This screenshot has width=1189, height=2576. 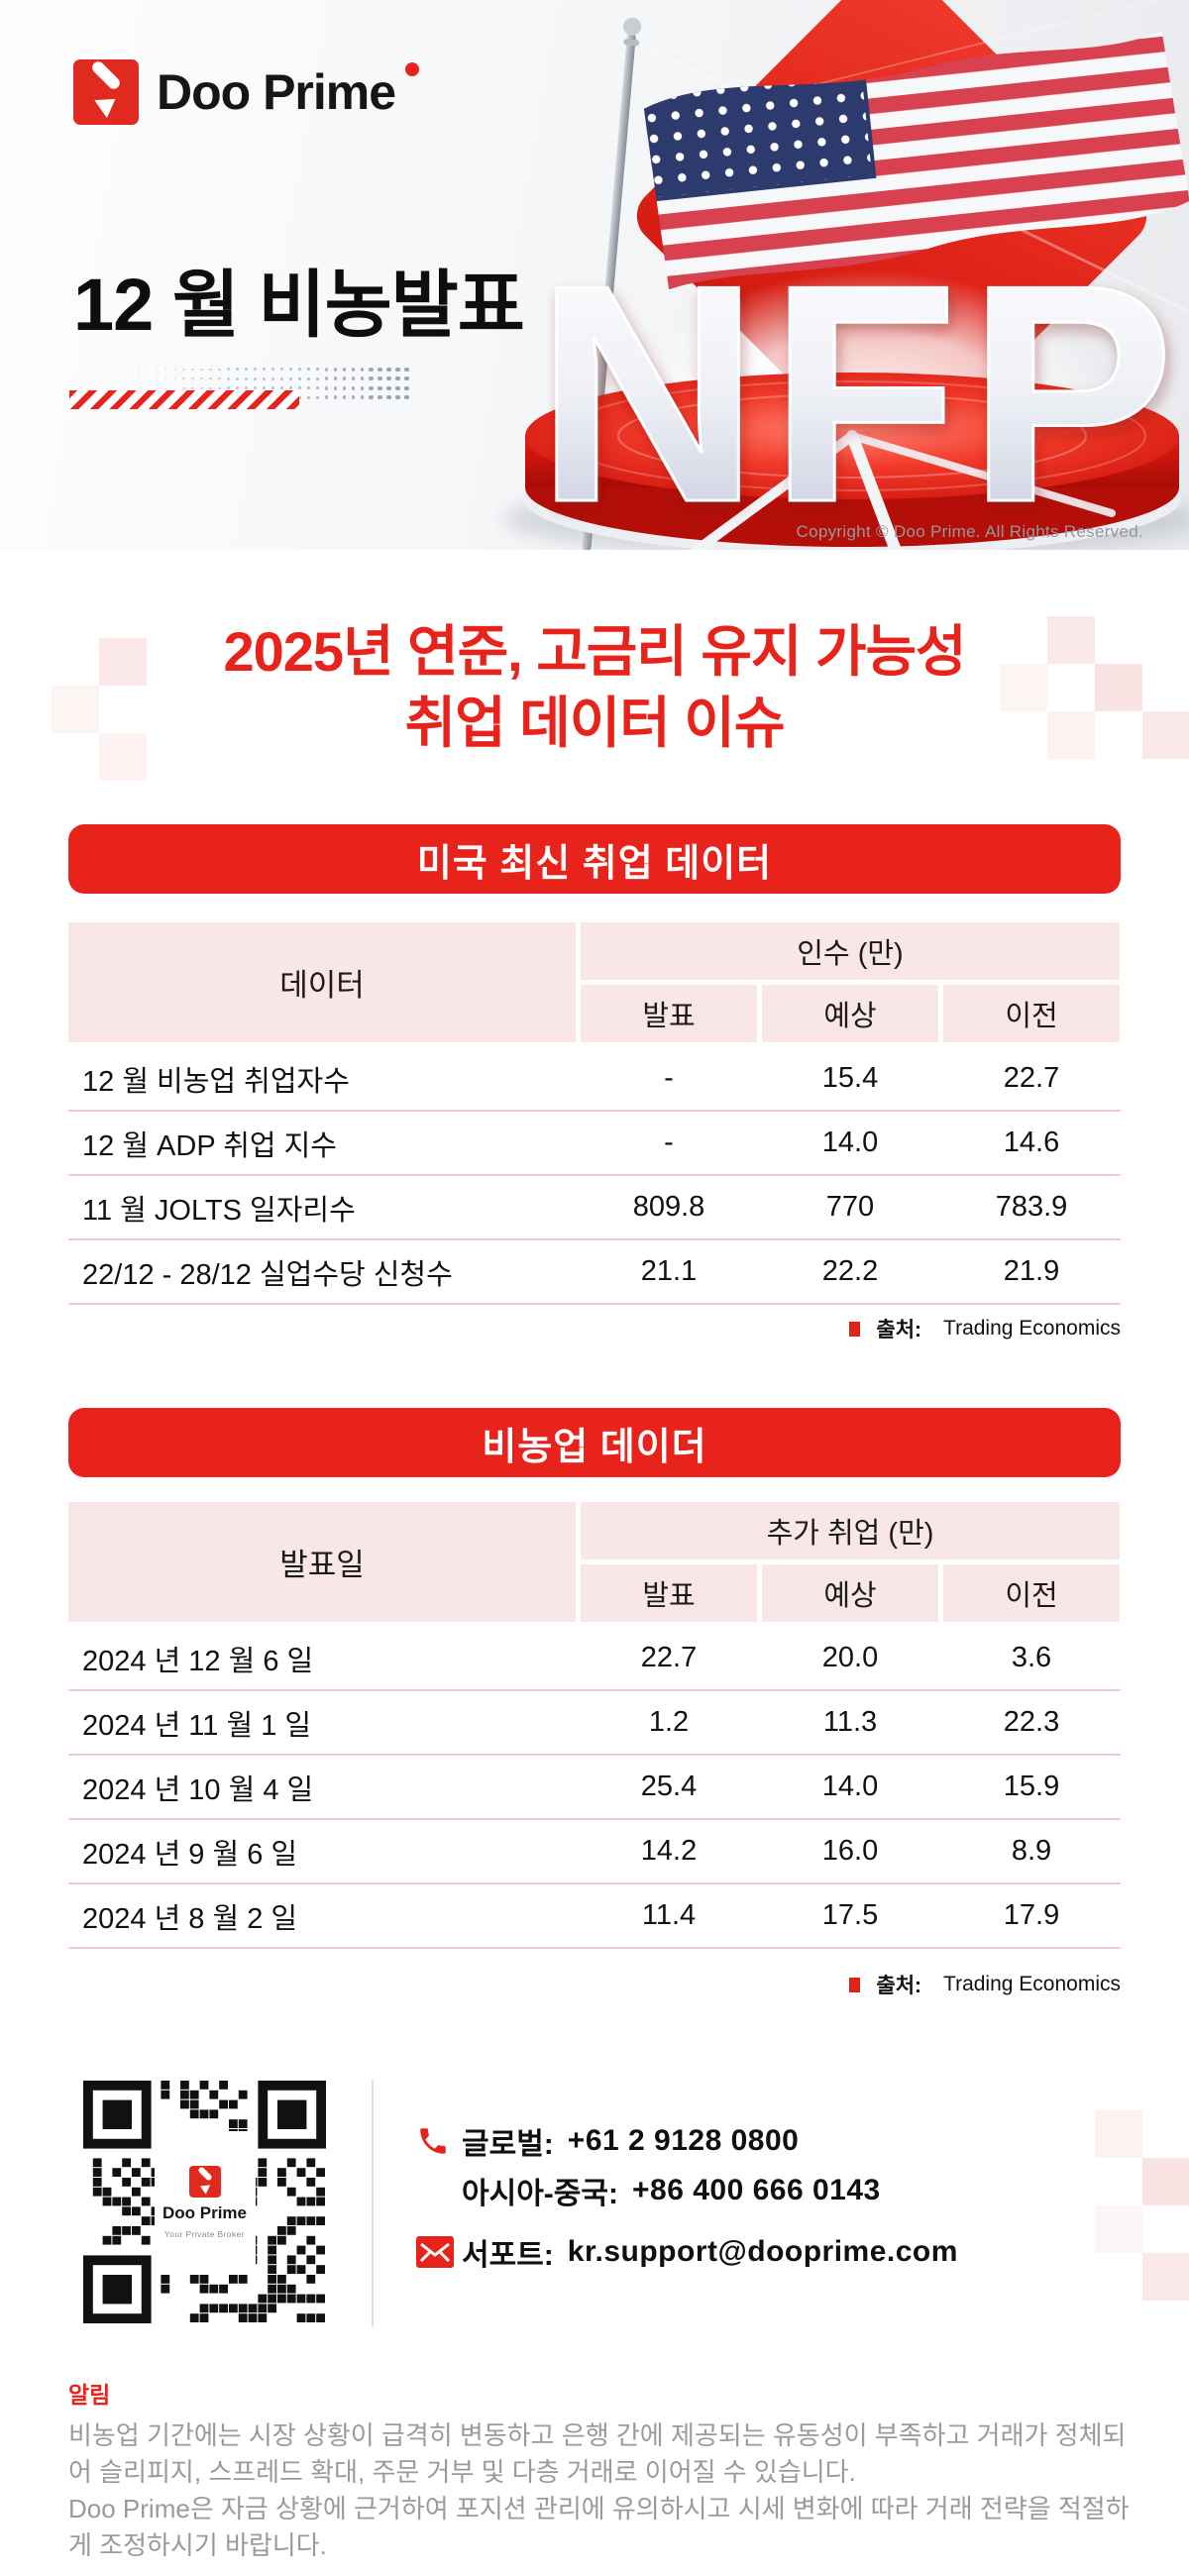 What do you see at coordinates (903, 490) in the screenshot?
I see `pie-slice-cuts` at bounding box center [903, 490].